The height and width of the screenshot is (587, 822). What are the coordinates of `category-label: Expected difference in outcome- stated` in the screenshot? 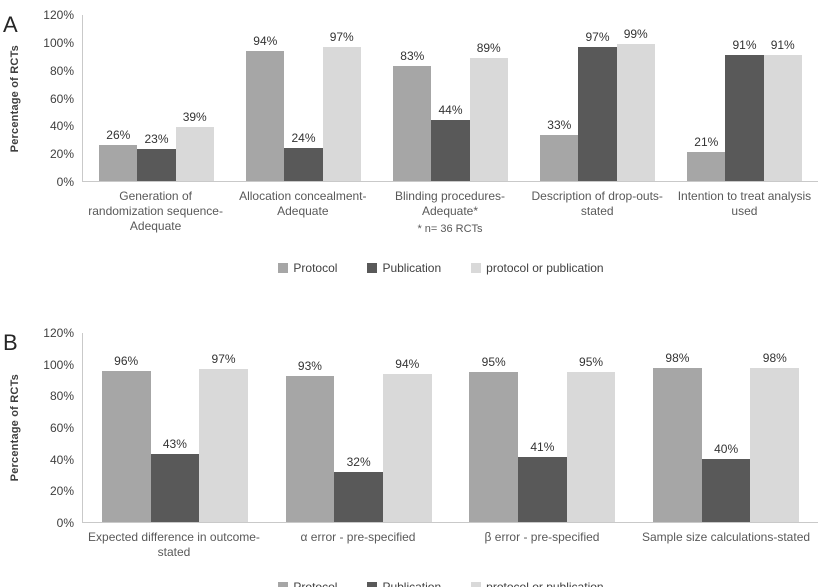 It's located at (174, 549).